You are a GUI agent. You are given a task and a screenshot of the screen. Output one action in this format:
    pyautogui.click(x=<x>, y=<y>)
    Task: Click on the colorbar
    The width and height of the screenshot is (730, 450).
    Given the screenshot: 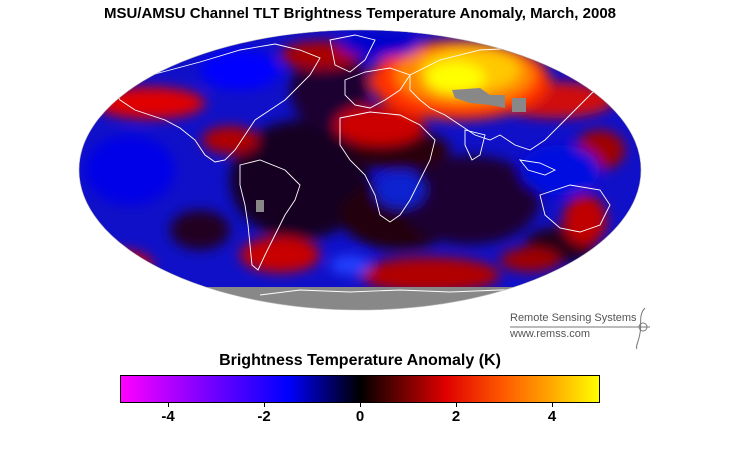 What is the action you would take?
    pyautogui.click(x=360, y=389)
    